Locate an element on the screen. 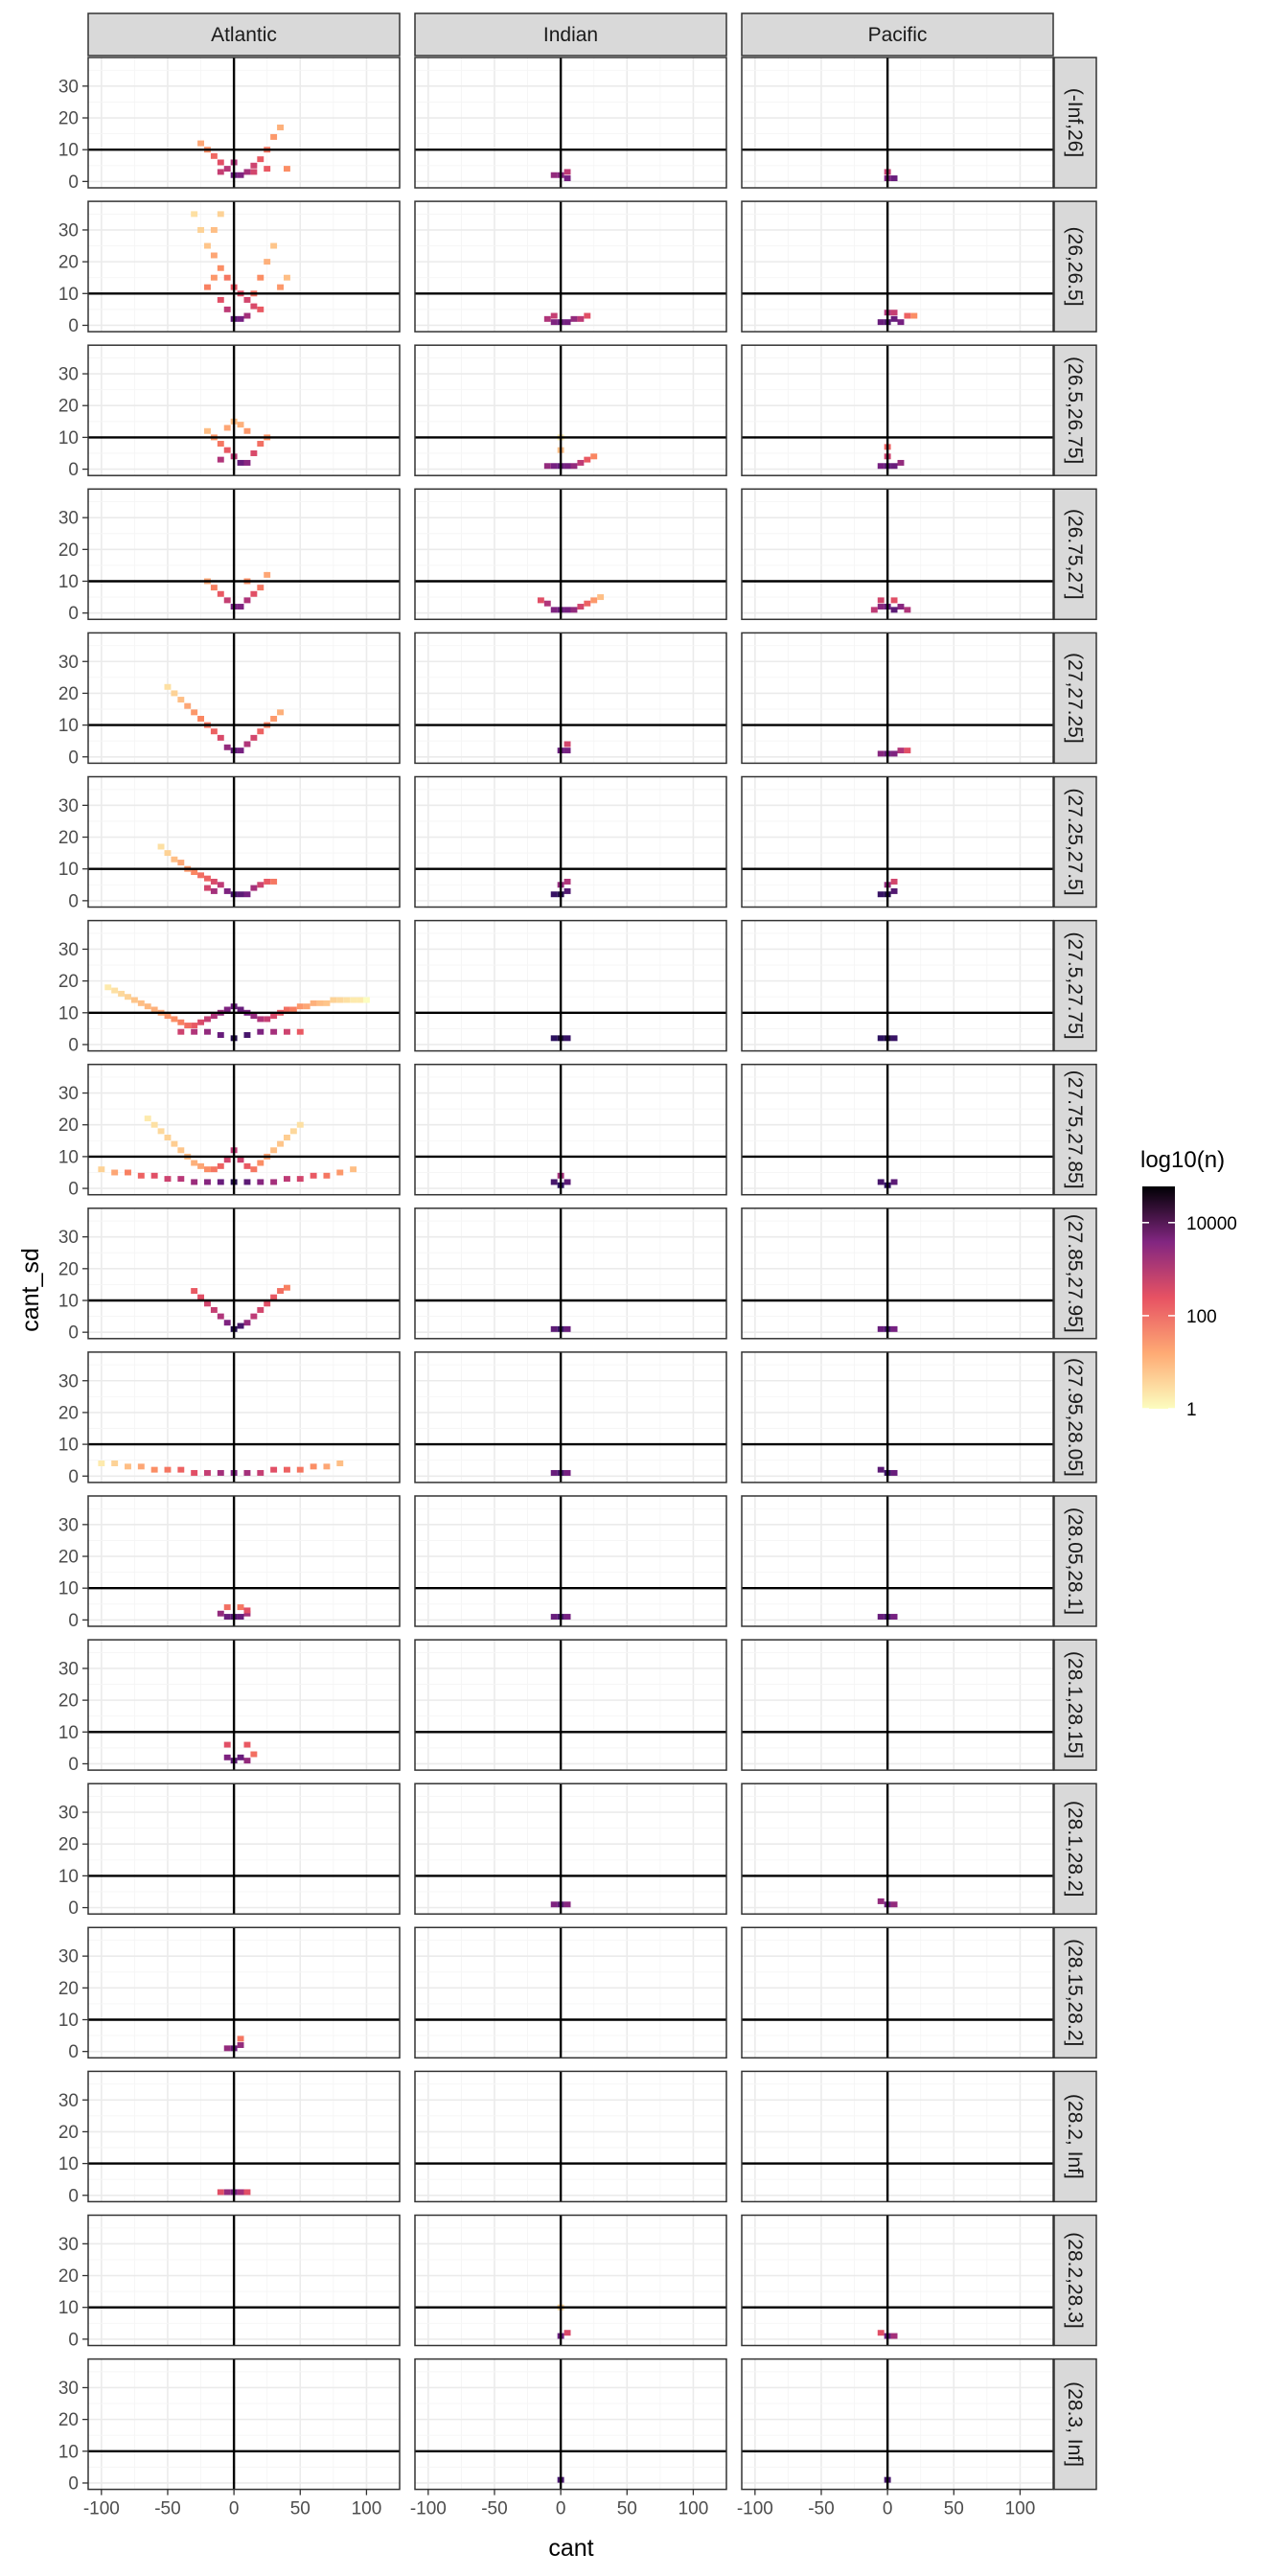  panel-indian-28-3-inf is located at coordinates (571, 2424).